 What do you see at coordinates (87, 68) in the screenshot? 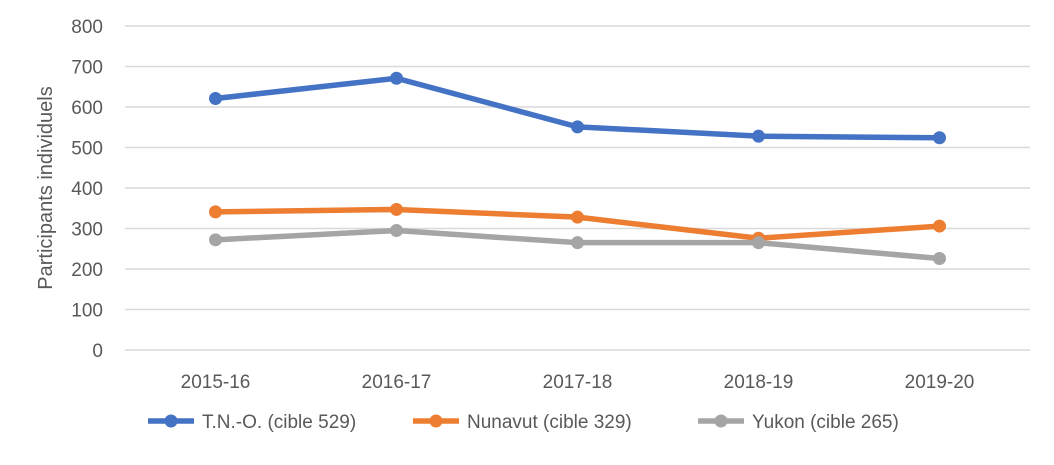
I see `y-tick-label: 700` at bounding box center [87, 68].